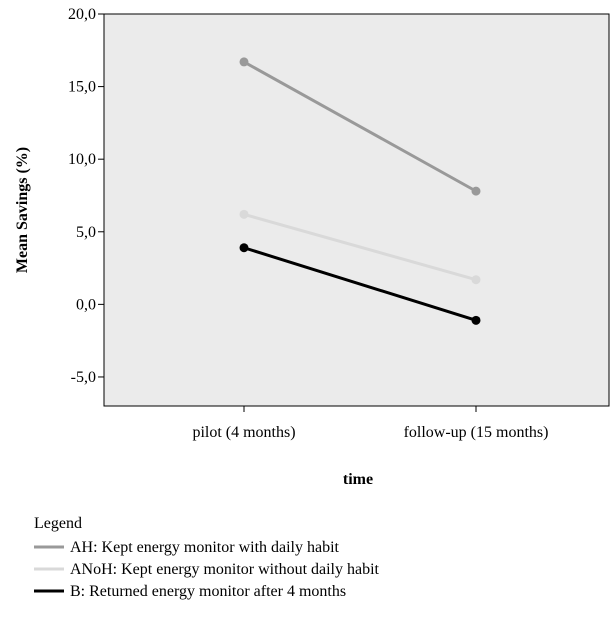  What do you see at coordinates (205, 547) in the screenshot?
I see `legend-entry: AH: Kept energy monitor with daily habit` at bounding box center [205, 547].